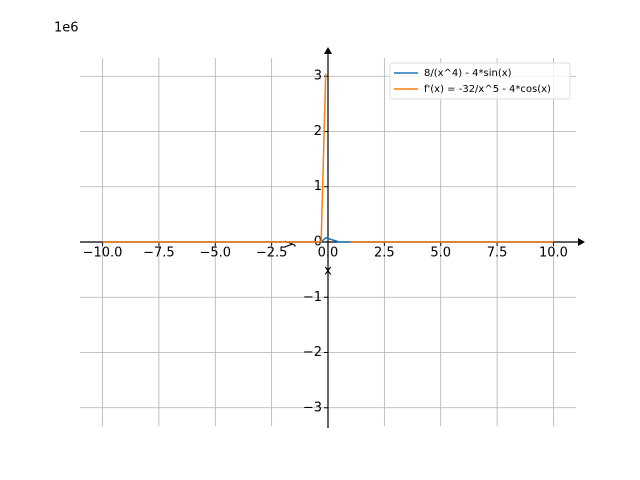  I want to click on y-axis-label: y, so click(289, 244).